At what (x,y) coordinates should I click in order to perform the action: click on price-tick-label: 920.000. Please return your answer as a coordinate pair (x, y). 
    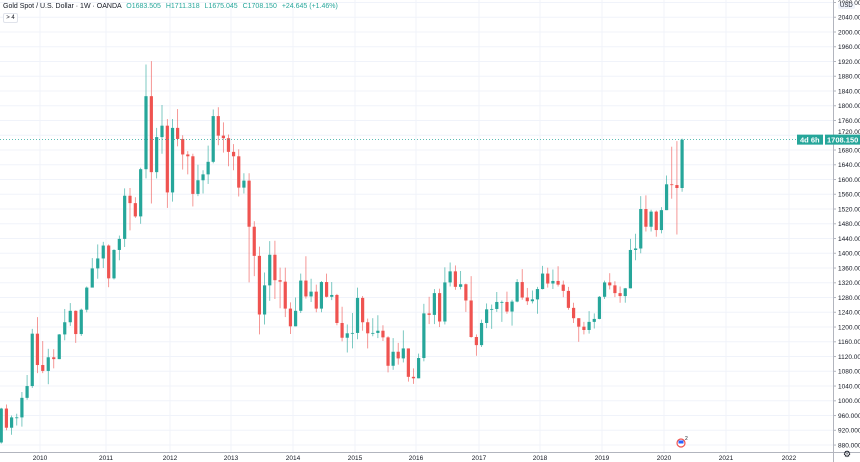
    Looking at the image, I should click on (849, 431).